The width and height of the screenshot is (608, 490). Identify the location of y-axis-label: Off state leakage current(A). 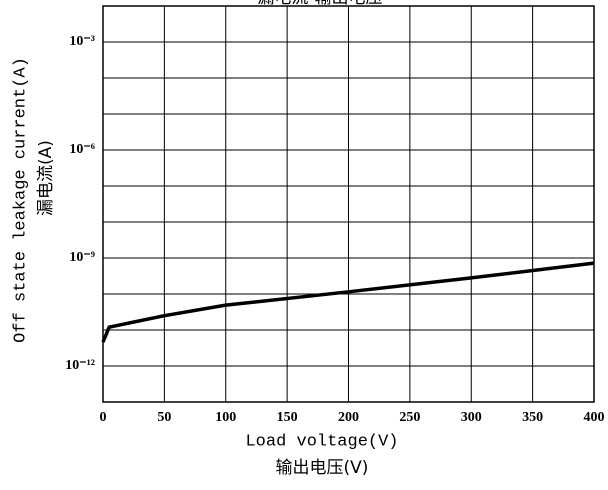
(20, 200).